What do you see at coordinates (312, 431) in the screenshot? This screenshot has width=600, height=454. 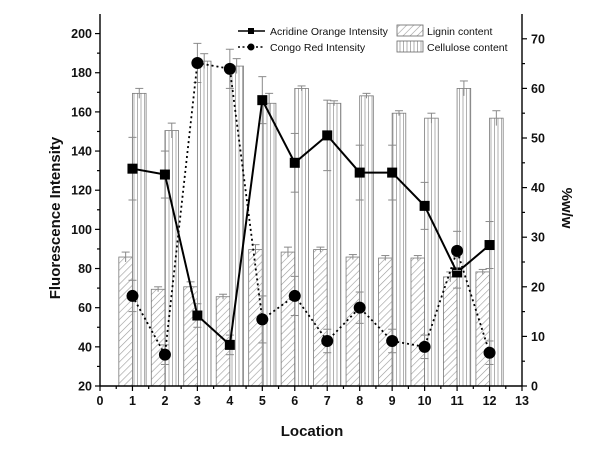 I see `x-axis-title: Location` at bounding box center [312, 431].